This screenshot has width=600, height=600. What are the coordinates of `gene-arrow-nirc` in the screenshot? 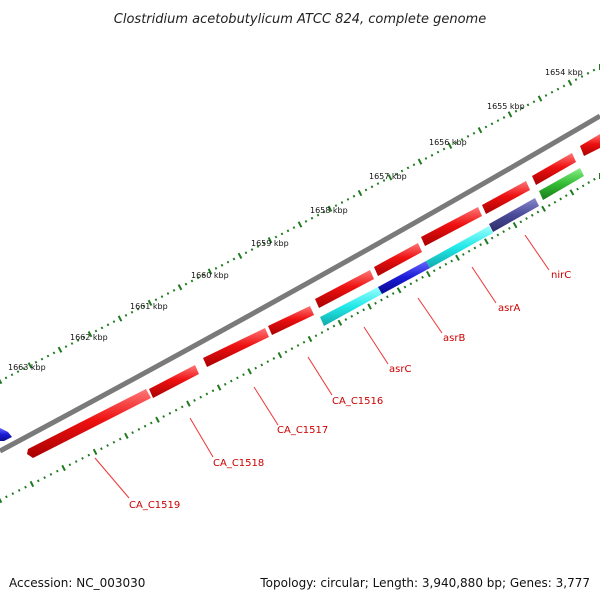 It's located at (514, 215).